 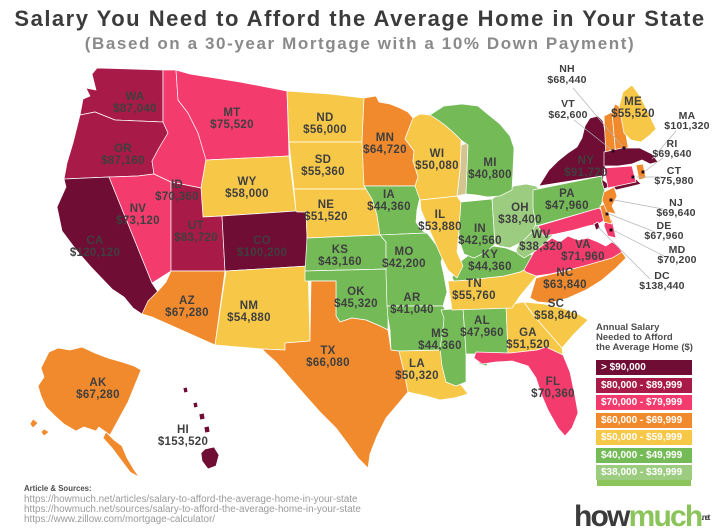 What do you see at coordinates (385, 138) in the screenshot?
I see `svg-text: MN` at bounding box center [385, 138].